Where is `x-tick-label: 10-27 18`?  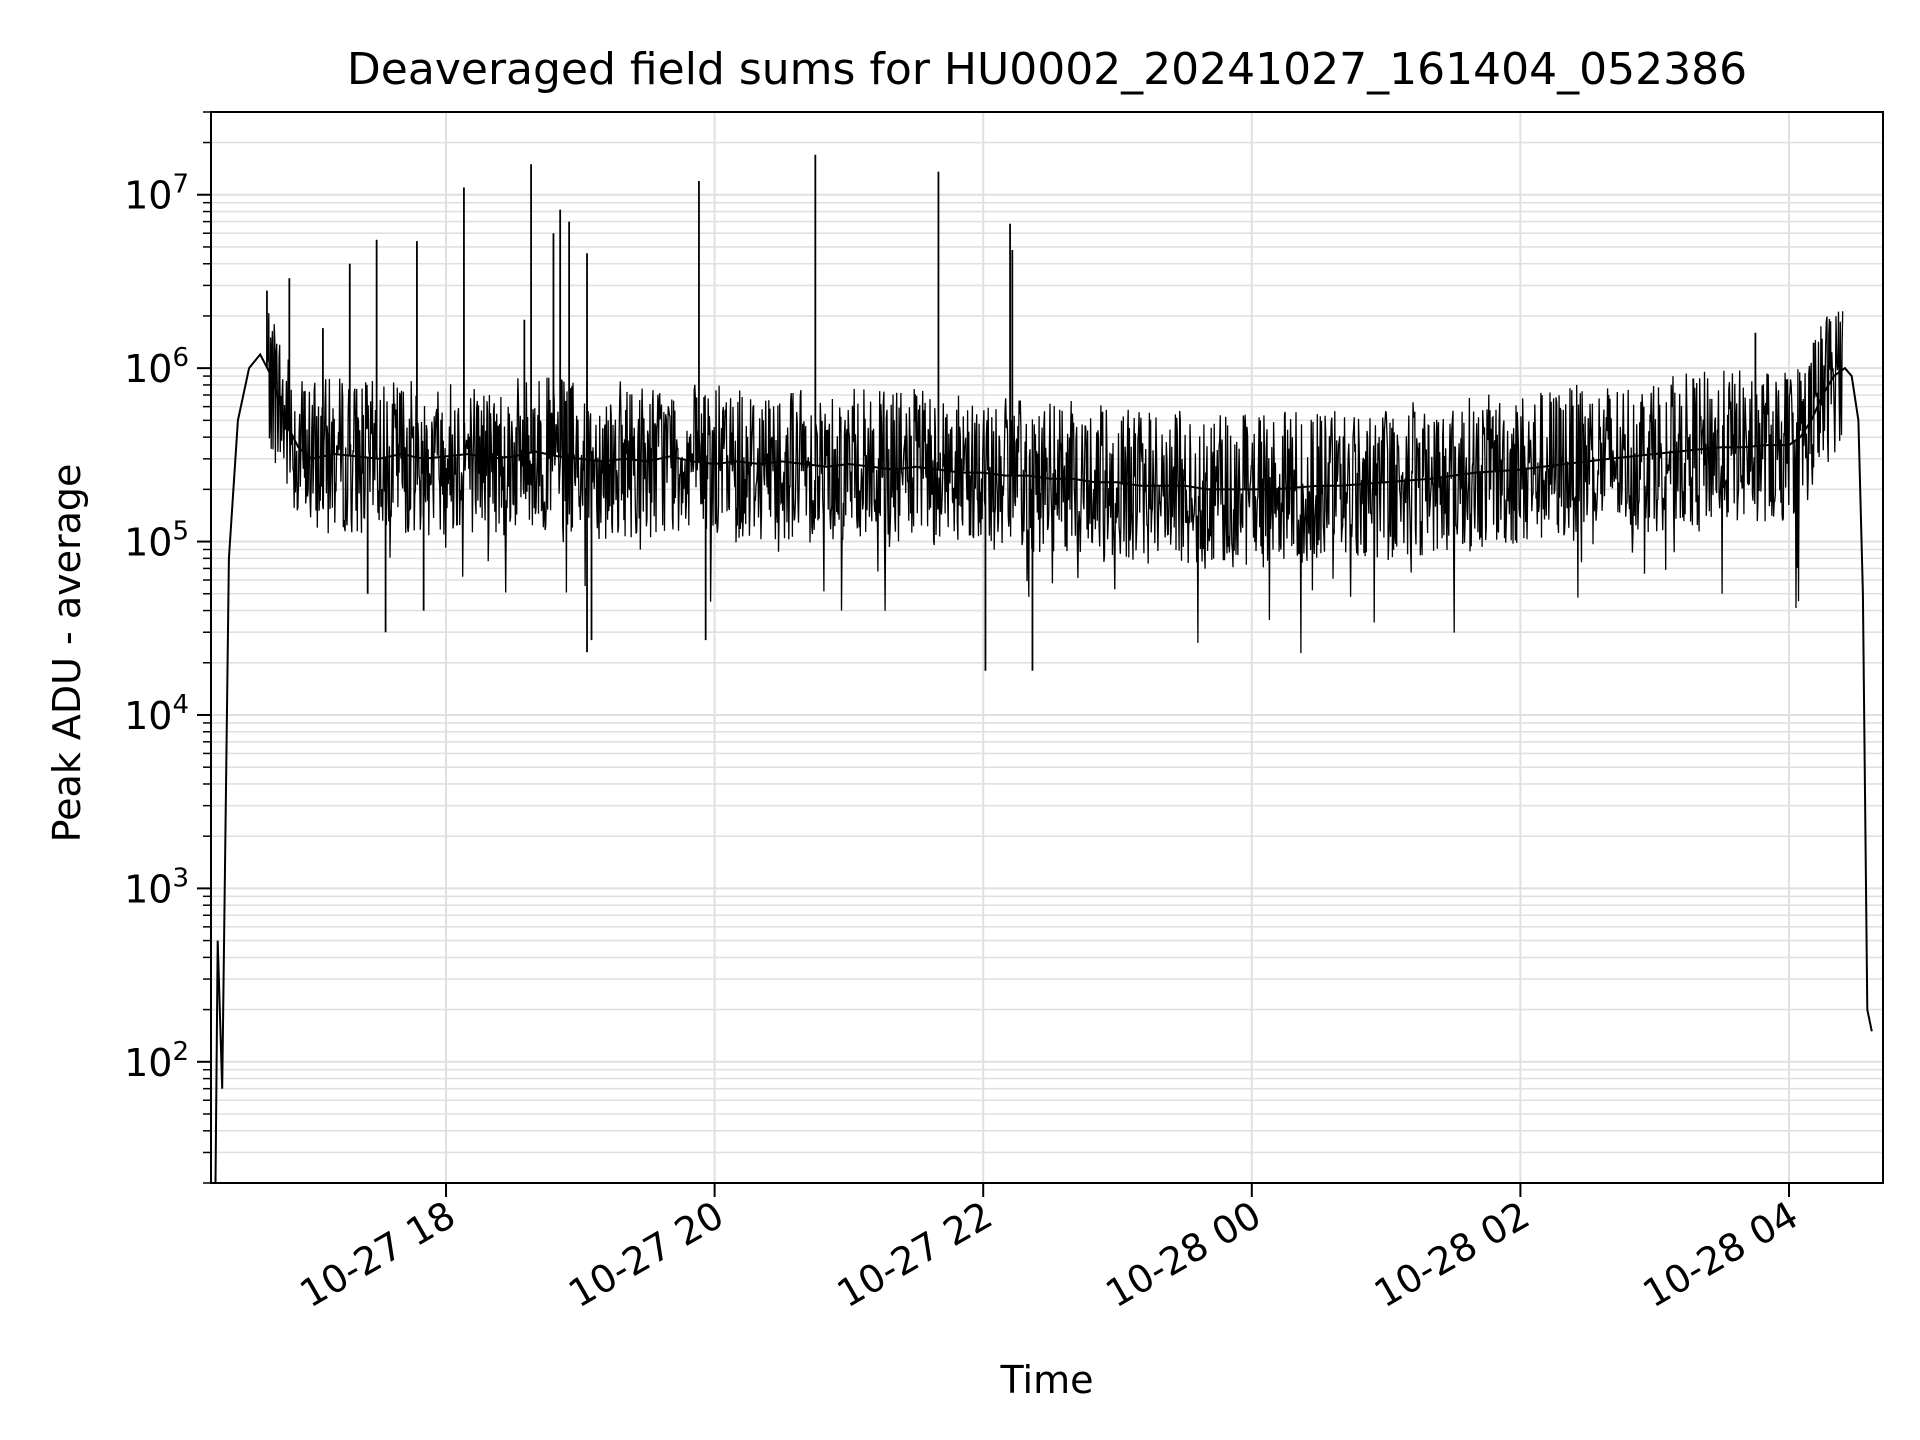 x-tick-label: 10-27 18 is located at coordinates (378, 1255).